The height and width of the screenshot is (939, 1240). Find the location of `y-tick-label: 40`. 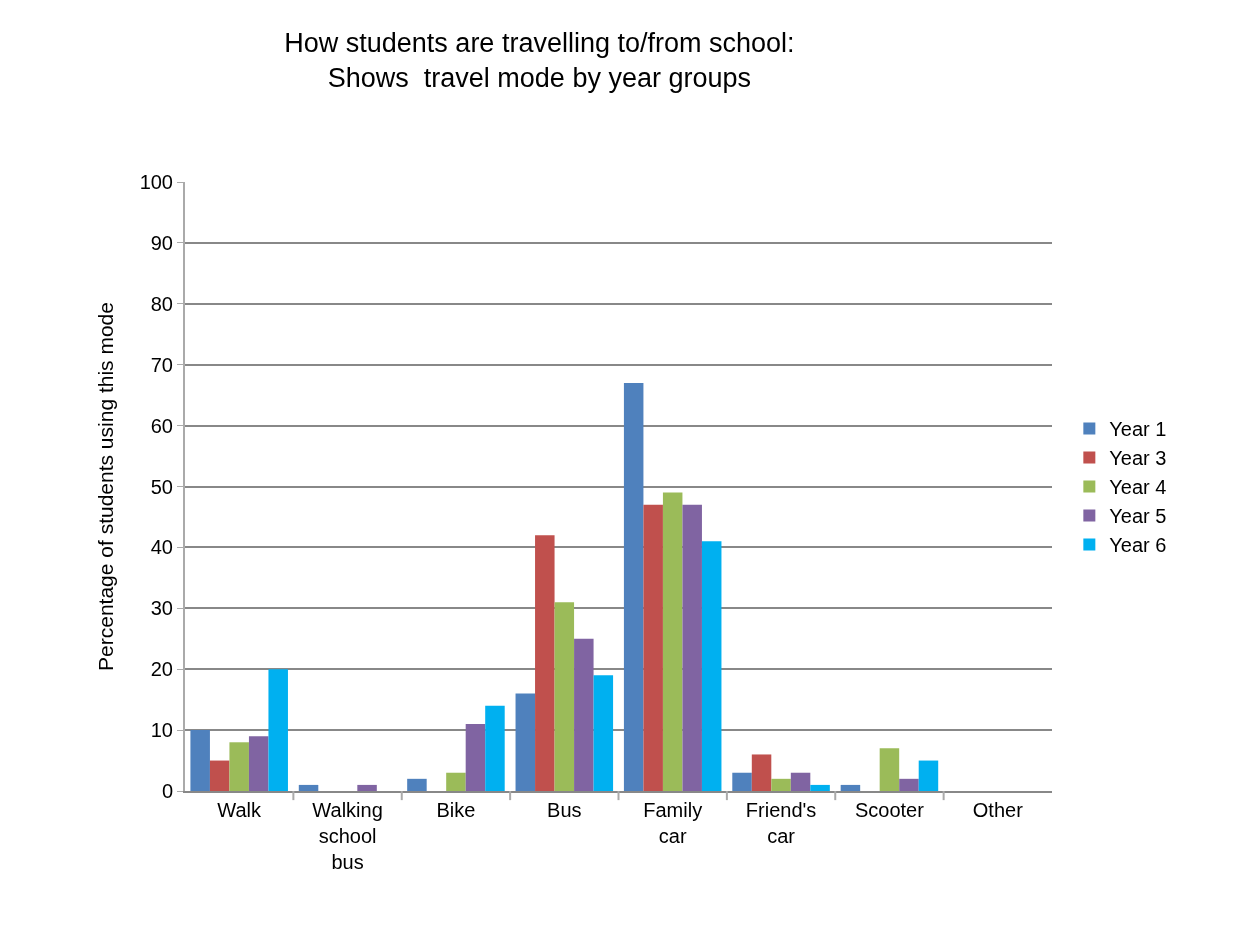

y-tick-label: 40 is located at coordinates (161, 547).